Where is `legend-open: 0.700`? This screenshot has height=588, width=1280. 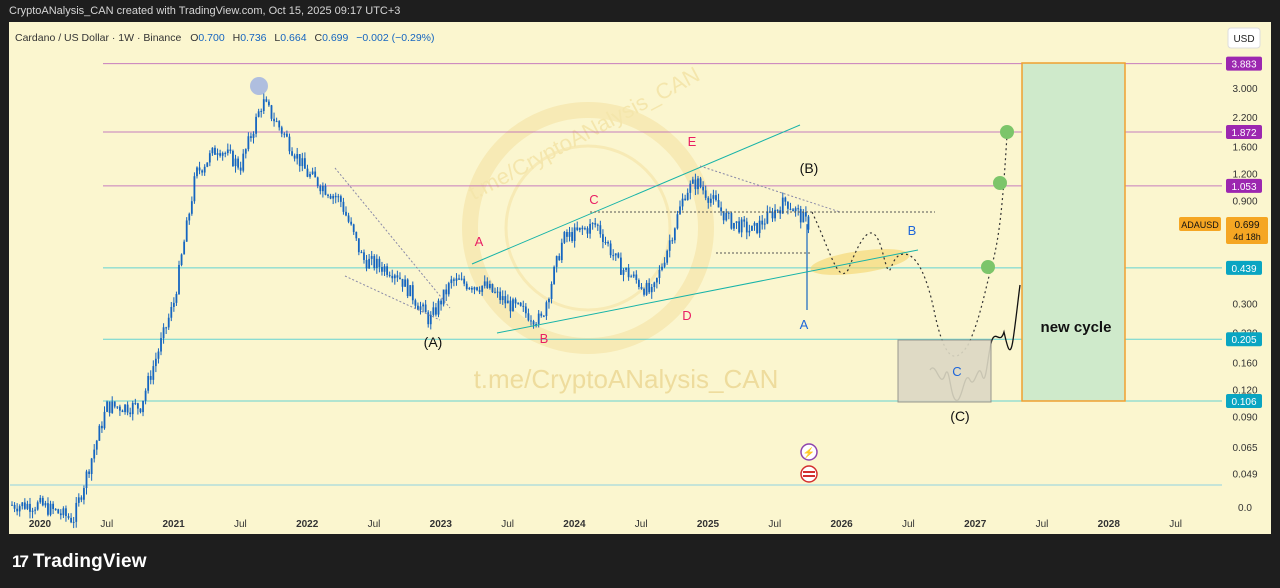 legend-open: 0.700 is located at coordinates (211, 38).